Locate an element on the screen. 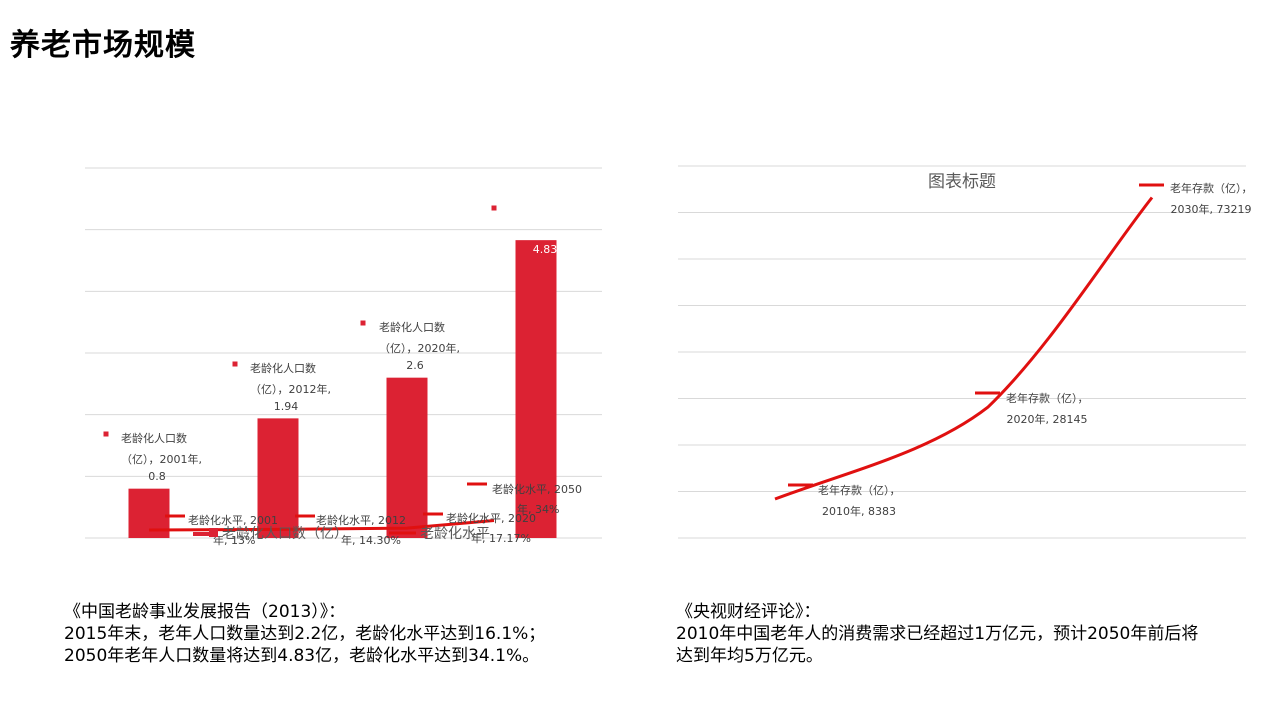 This screenshot has height=720, width=1280. point-data-label: 2020年, 28145 is located at coordinates (1047, 419).